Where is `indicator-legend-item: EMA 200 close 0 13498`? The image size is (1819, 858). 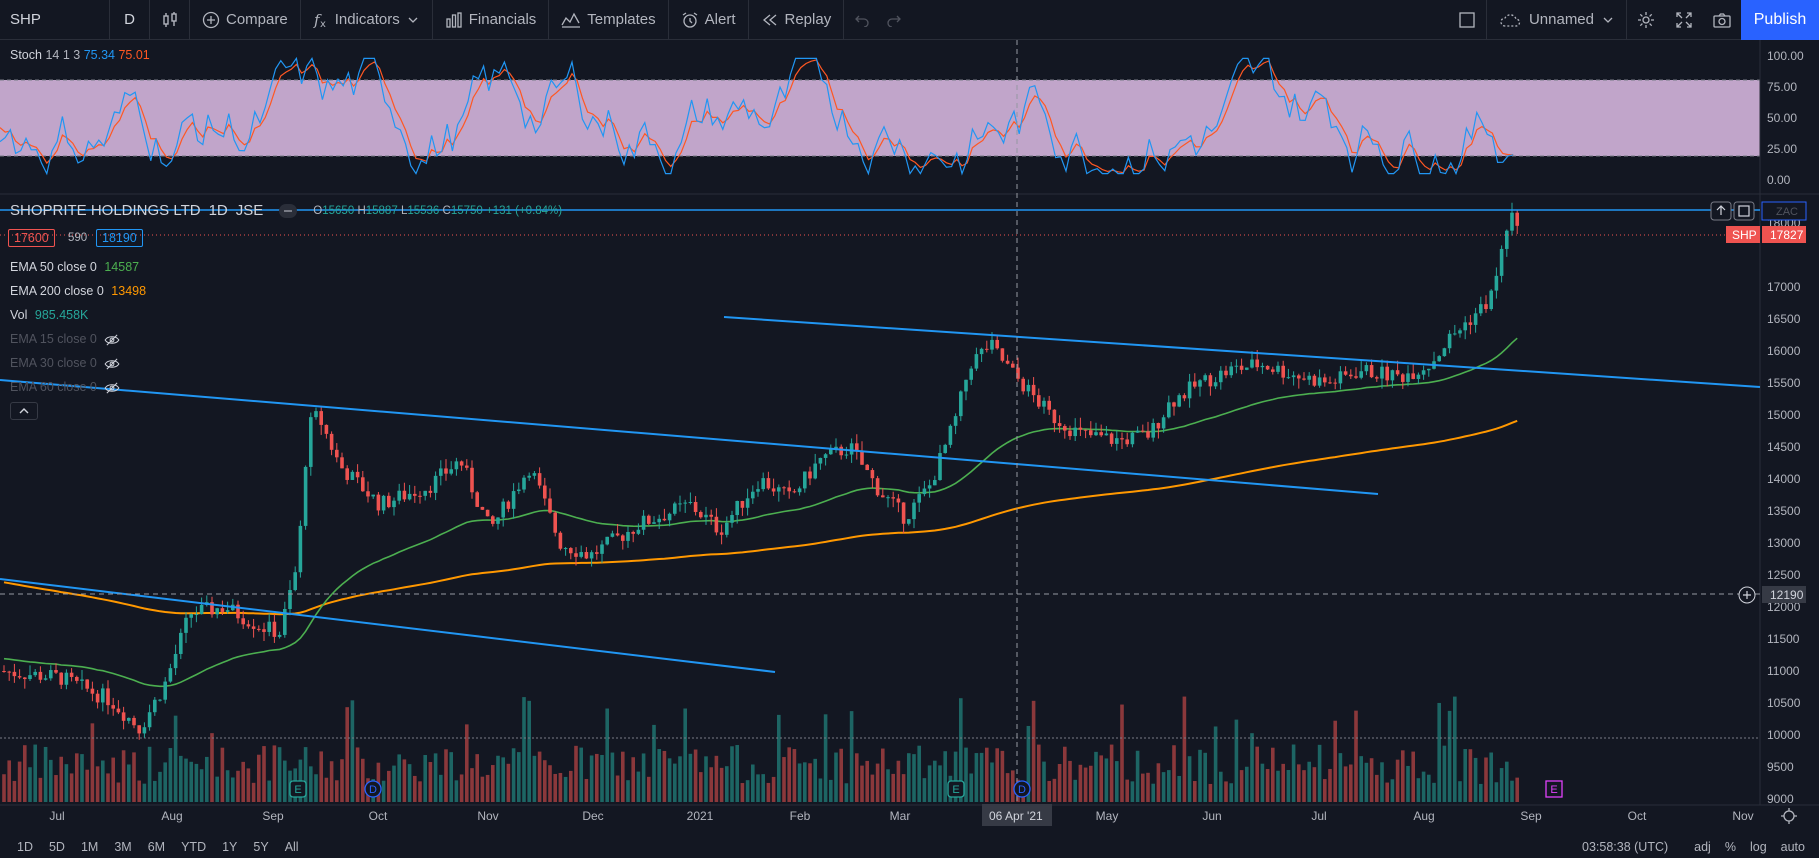
indicator-legend-item: EMA 200 close 0 13498 is located at coordinates (78, 291).